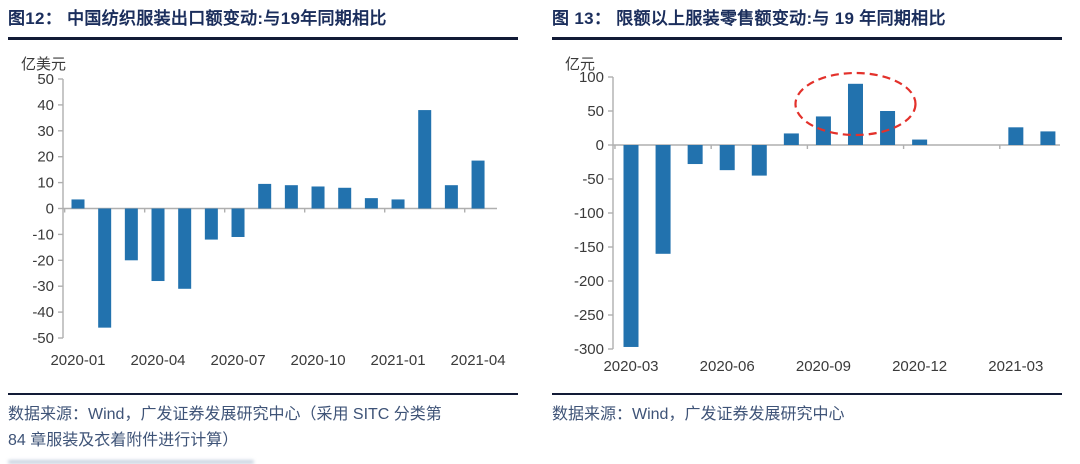  I want to click on x-tick-label: 2021-01, so click(398, 360).